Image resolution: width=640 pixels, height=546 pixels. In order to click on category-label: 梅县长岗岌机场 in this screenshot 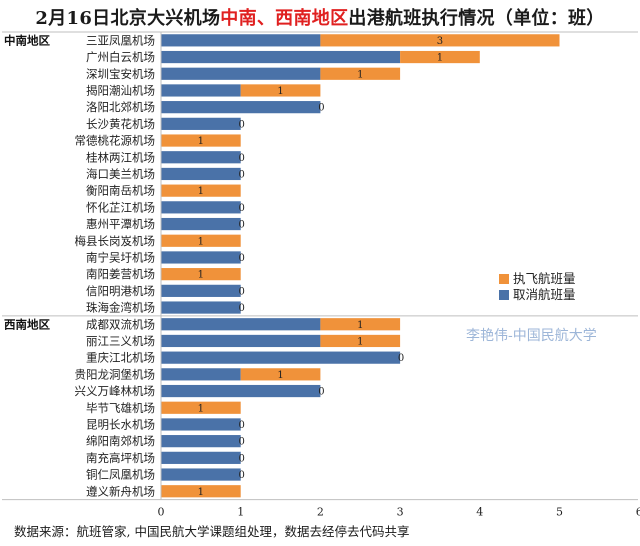, I will do `click(115, 241)`.